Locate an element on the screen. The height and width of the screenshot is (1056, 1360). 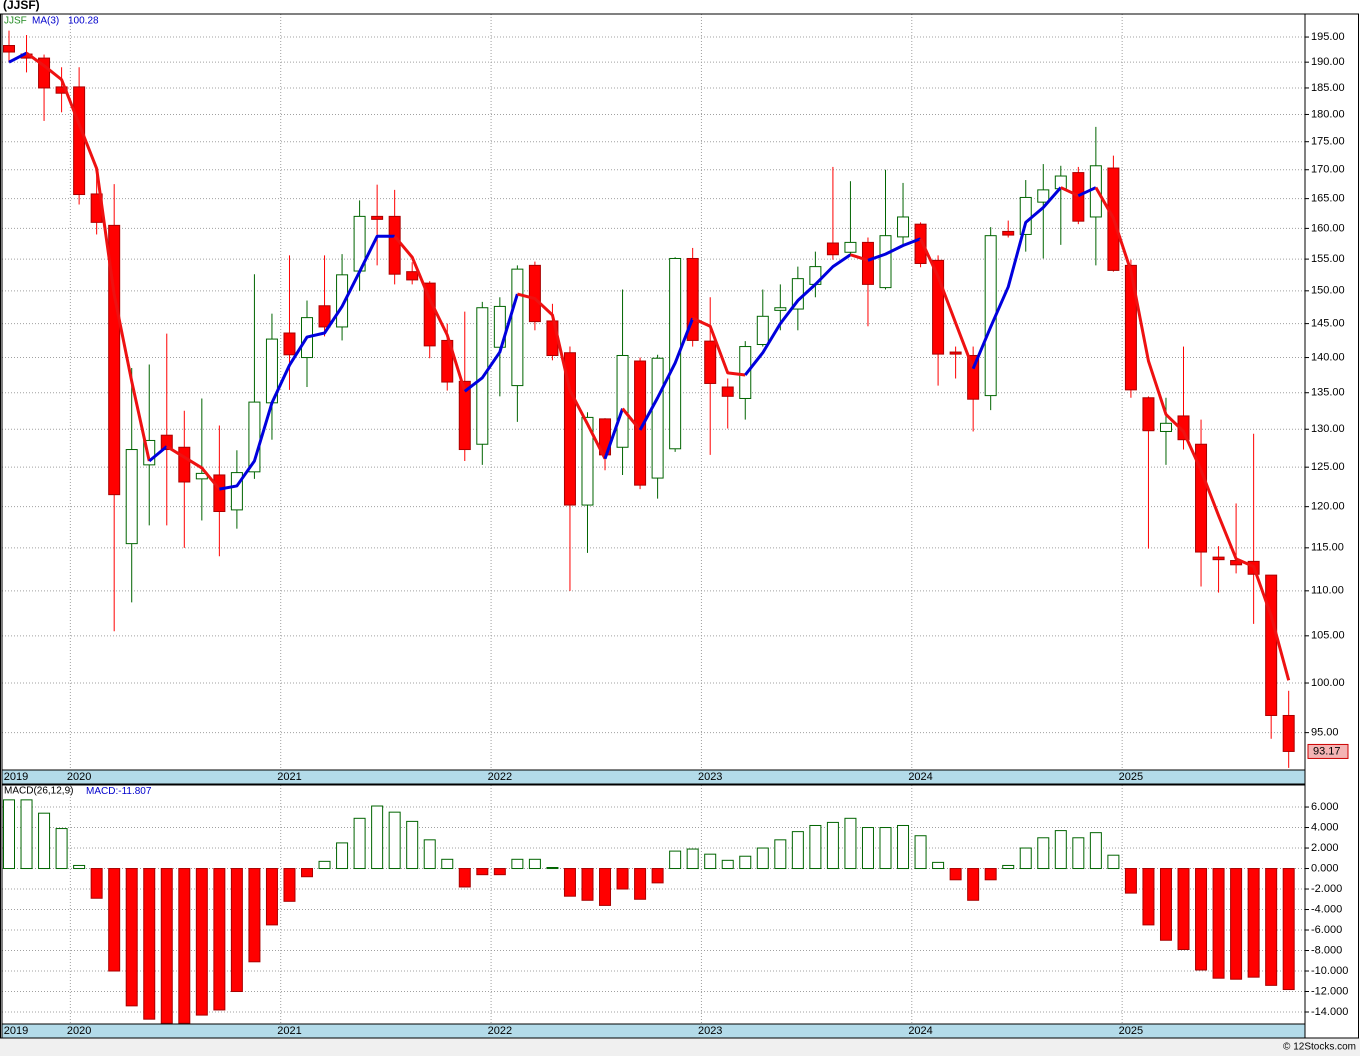
x-tick-label: 2025 is located at coordinates (1131, 777).